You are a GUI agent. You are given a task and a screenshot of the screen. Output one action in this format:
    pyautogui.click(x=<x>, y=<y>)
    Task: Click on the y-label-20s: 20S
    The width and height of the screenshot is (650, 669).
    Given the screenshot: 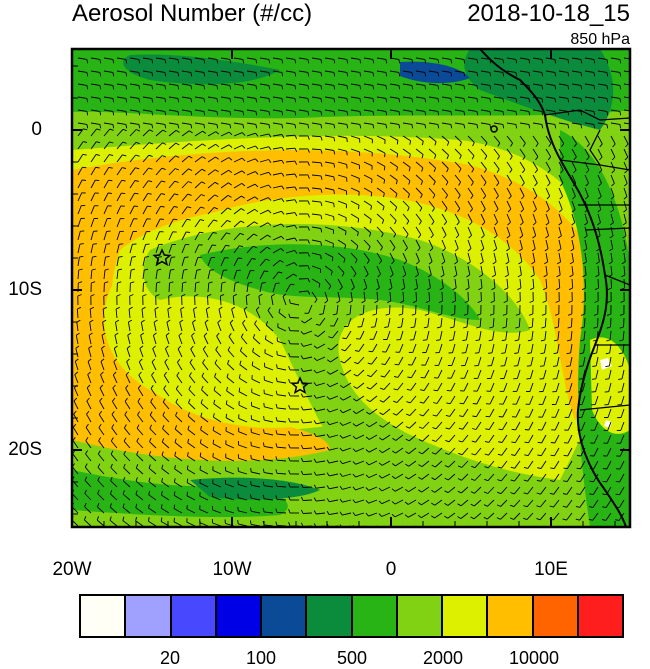 What is the action you would take?
    pyautogui.click(x=25, y=450)
    